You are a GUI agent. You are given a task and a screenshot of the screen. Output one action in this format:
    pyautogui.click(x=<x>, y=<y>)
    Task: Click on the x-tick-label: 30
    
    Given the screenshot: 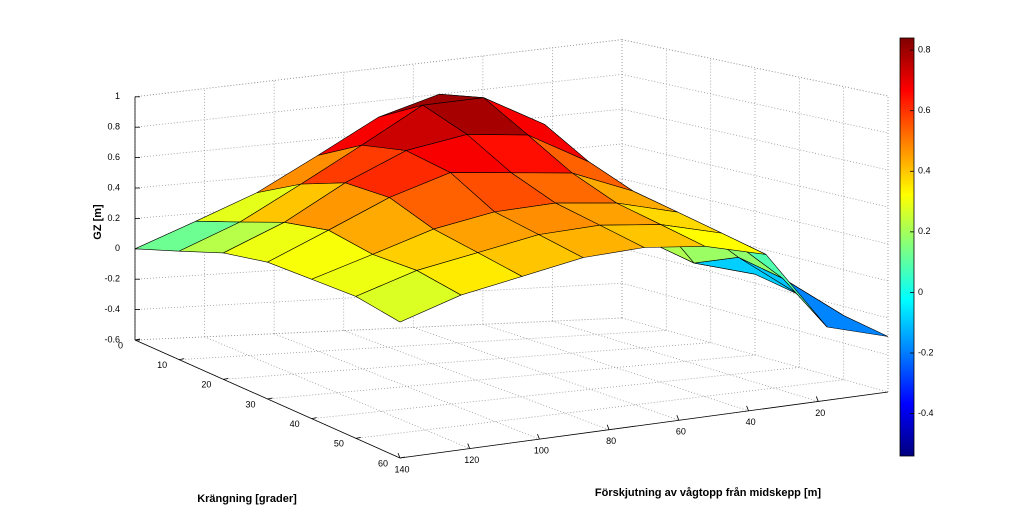 What is the action you would take?
    pyautogui.click(x=250, y=404)
    